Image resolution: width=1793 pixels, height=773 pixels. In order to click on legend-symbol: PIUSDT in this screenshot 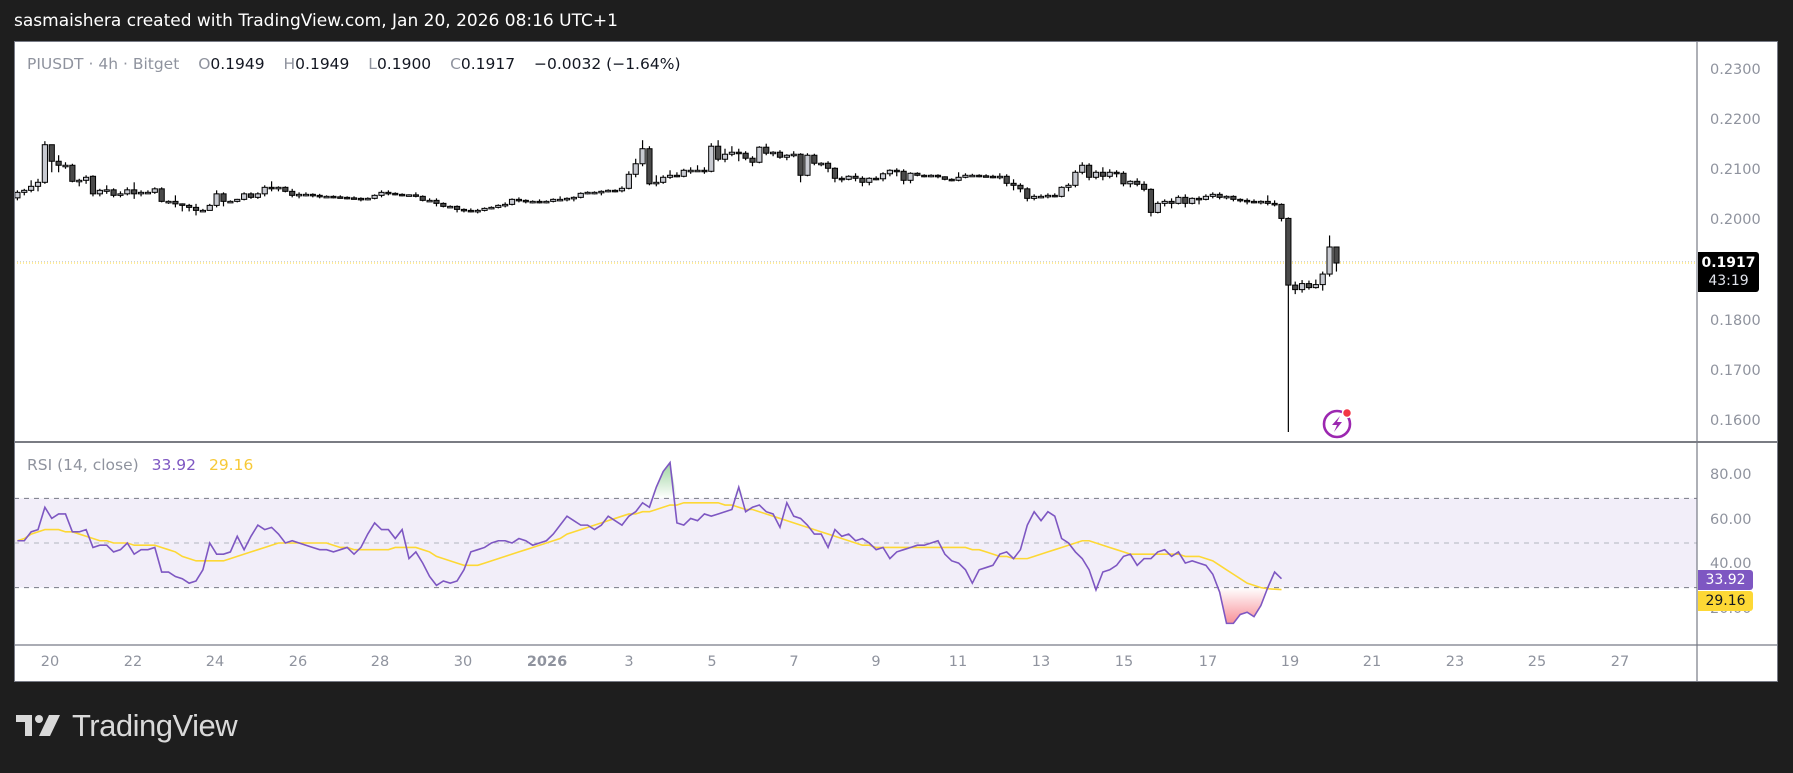, I will do `click(55, 64)`.